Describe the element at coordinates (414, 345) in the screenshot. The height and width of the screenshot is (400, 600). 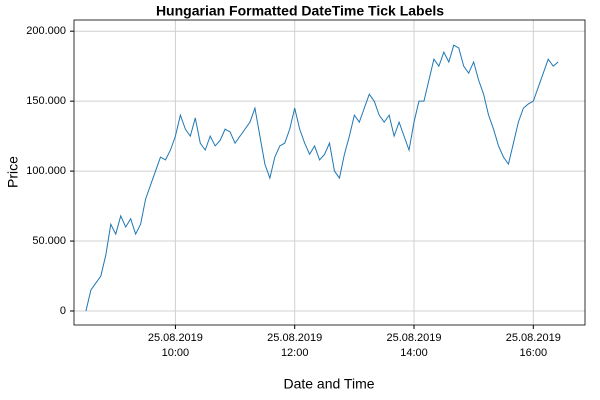
I see `x-tick-label: 25.08.2019 14:00` at that location.